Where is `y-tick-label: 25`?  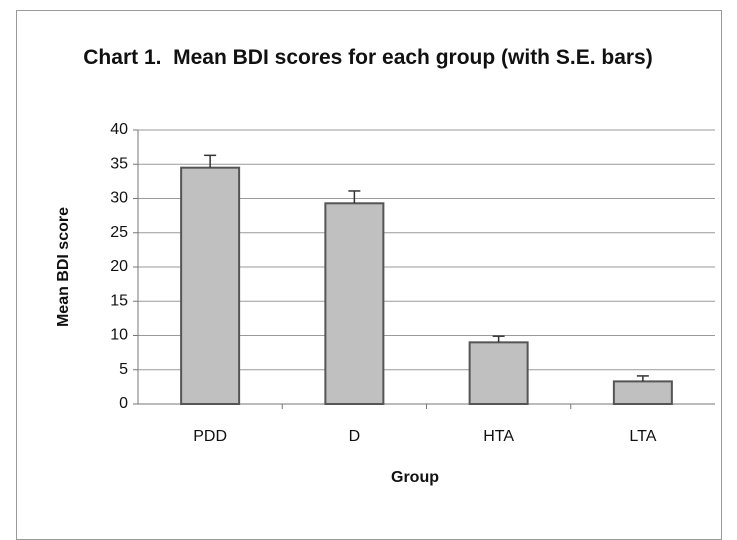 y-tick-label: 25 is located at coordinates (119, 232).